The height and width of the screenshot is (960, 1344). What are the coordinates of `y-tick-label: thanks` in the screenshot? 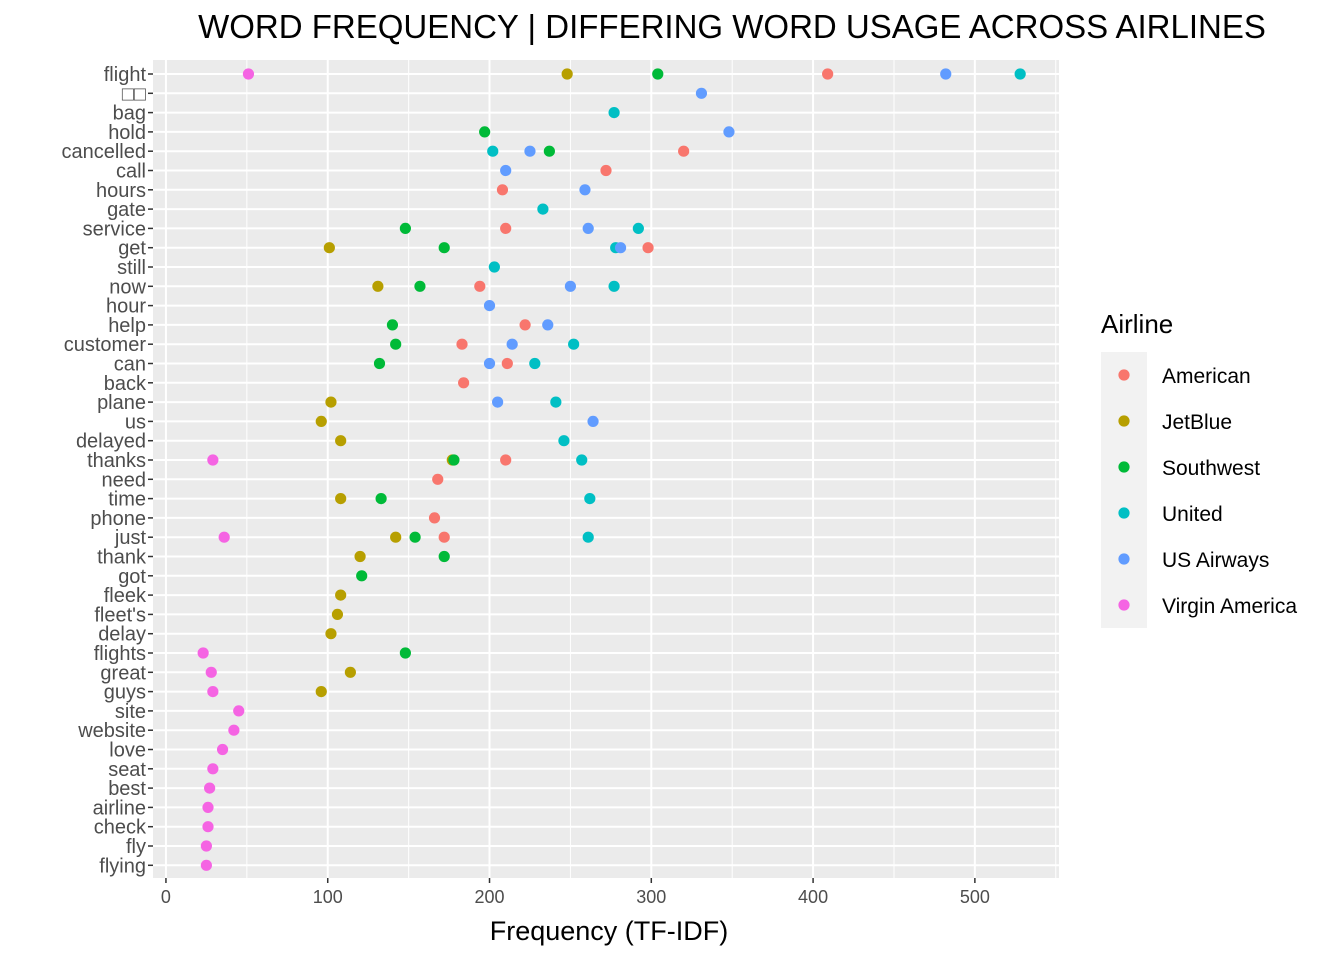 It's located at (116, 461).